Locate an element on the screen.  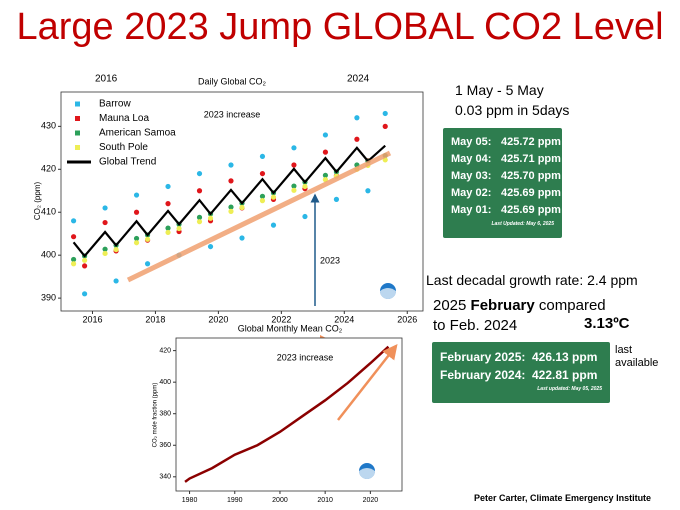
y-axis-label: CO₂ mole fraction (ppm) is located at coordinates (156, 415).